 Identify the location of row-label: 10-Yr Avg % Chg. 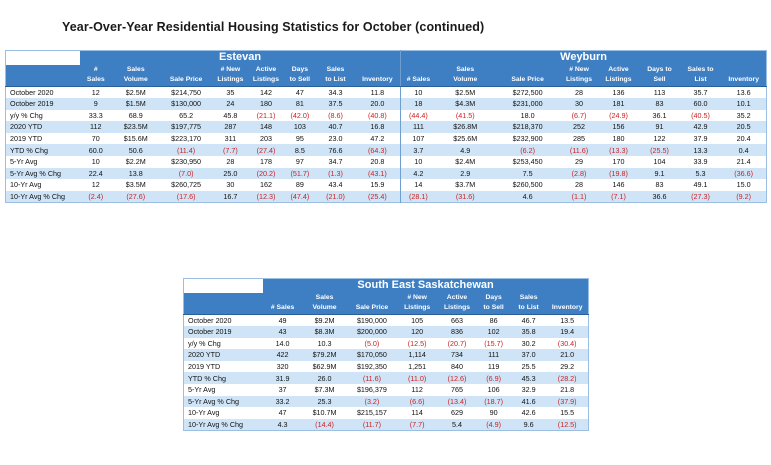
(223, 424).